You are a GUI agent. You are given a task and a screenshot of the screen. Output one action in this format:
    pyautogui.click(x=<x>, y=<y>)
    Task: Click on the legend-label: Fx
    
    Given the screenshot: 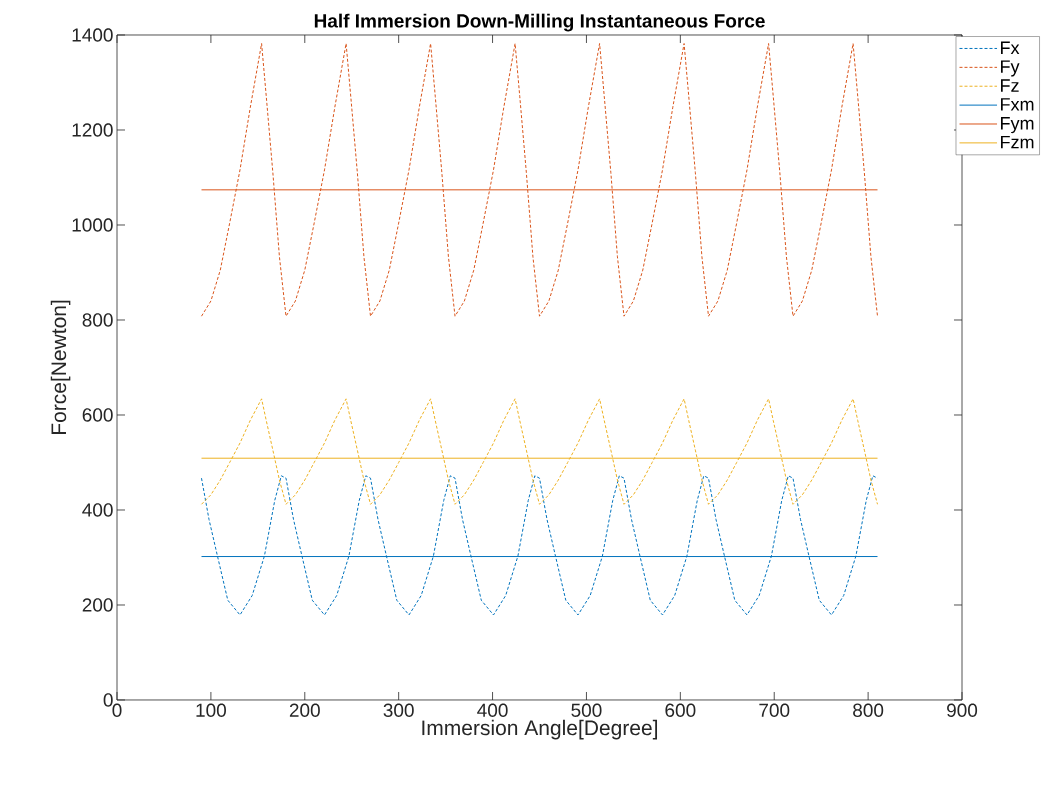 What is the action you would take?
    pyautogui.click(x=1010, y=47)
    